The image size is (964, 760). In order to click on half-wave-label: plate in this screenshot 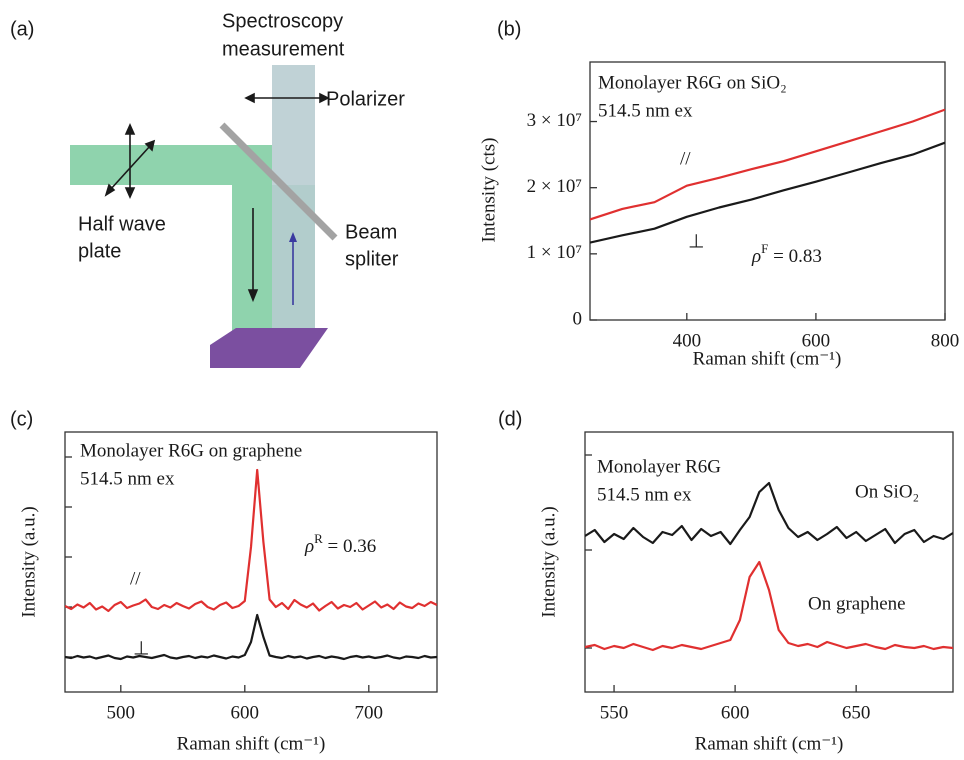, I will do `click(99, 251)`.